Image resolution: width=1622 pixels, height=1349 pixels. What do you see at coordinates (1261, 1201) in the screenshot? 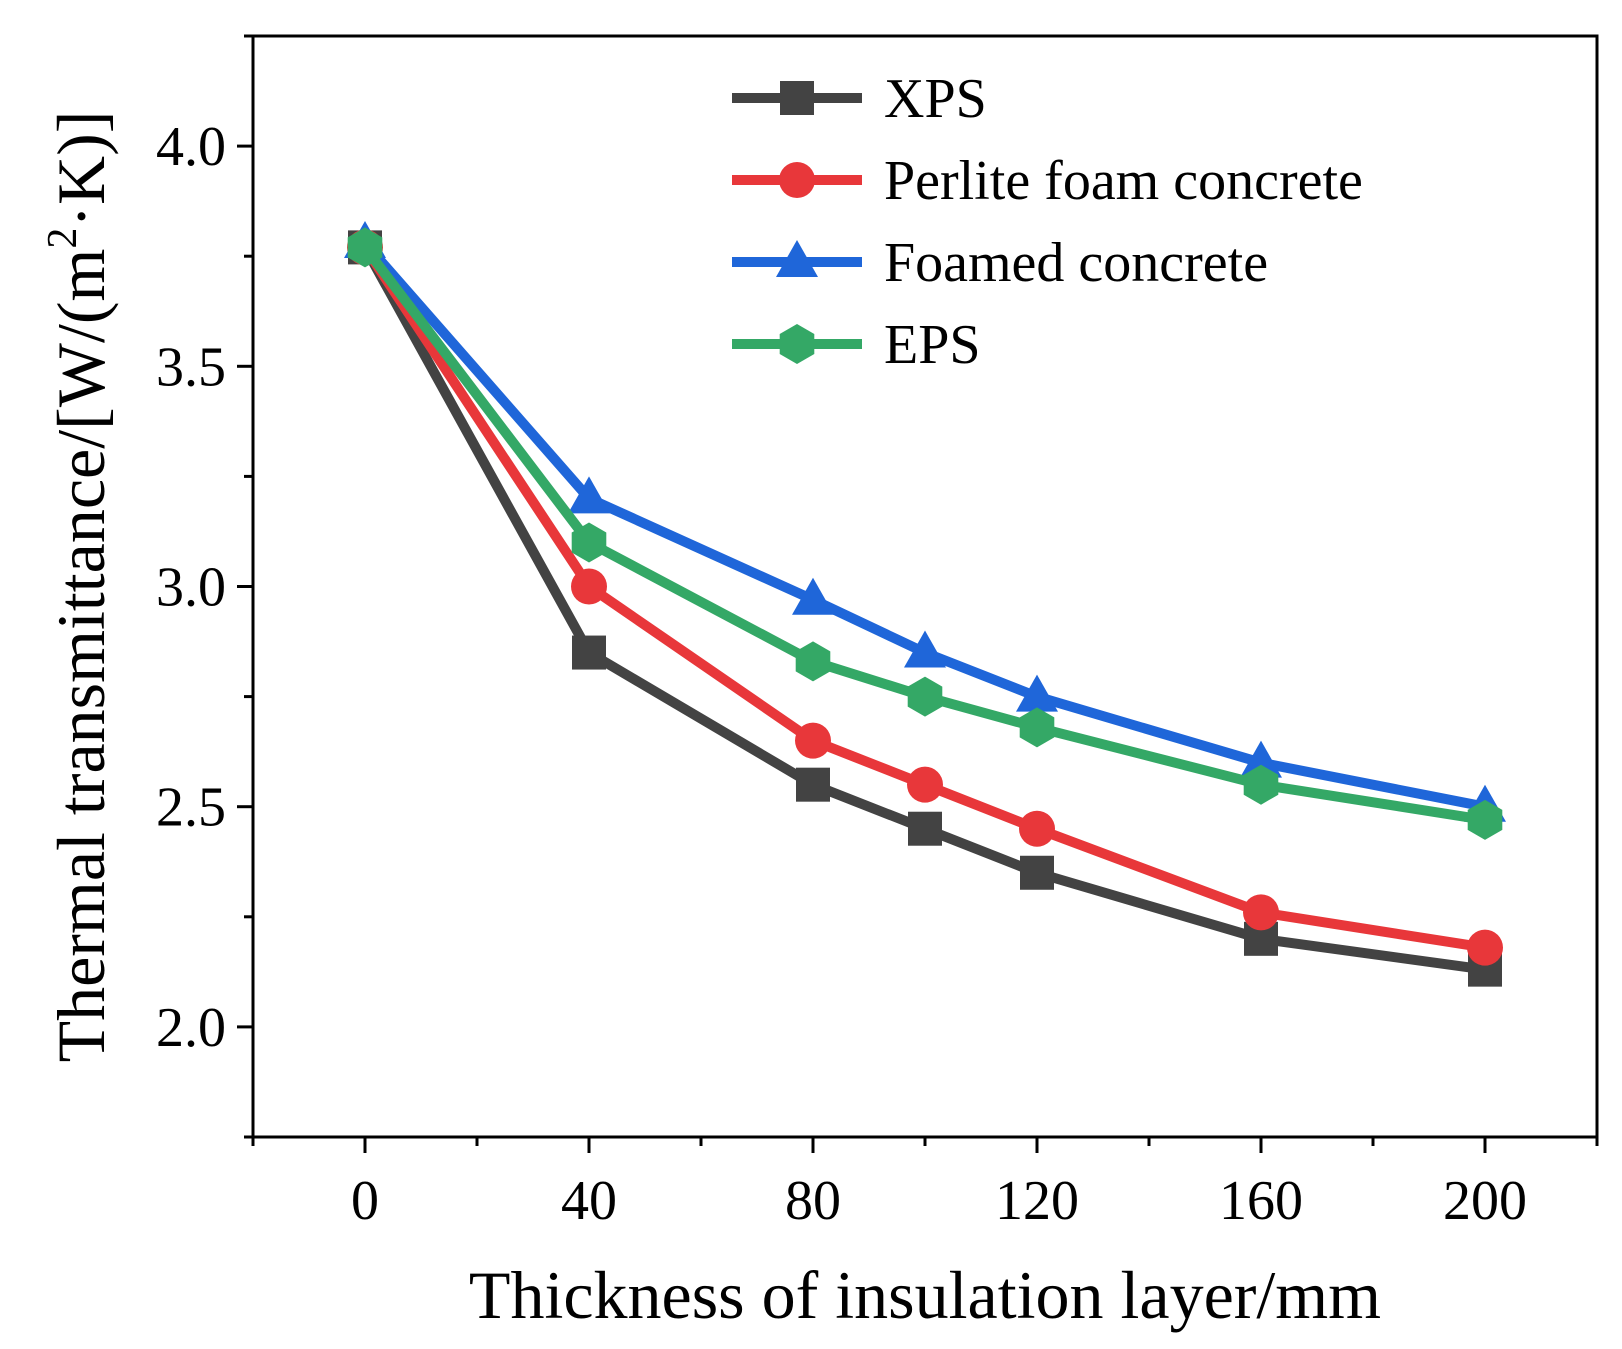
I see `x-tick-label: 160` at bounding box center [1261, 1201].